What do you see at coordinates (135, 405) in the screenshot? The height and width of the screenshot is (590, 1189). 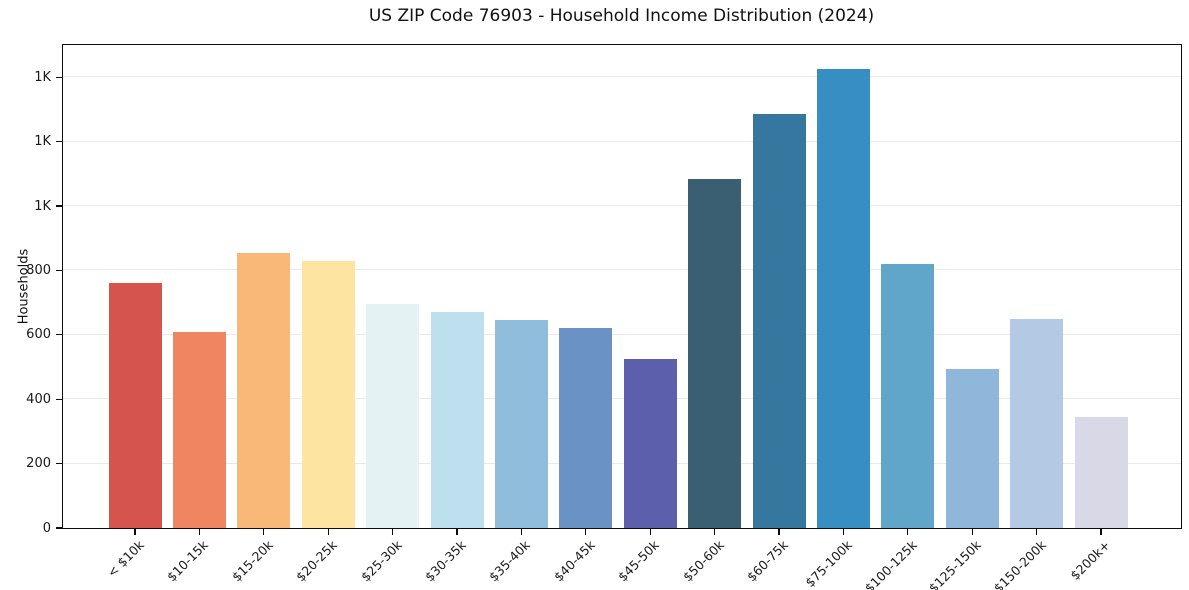 I see `bar-10k` at bounding box center [135, 405].